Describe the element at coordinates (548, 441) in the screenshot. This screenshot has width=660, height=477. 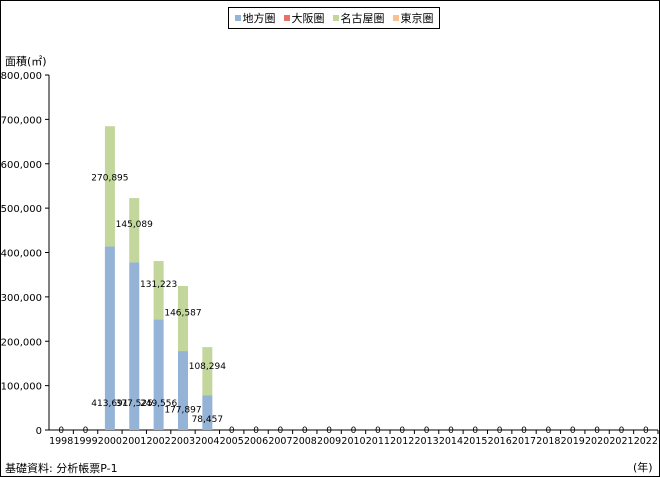
I see `x-tick-label: 2018` at that location.